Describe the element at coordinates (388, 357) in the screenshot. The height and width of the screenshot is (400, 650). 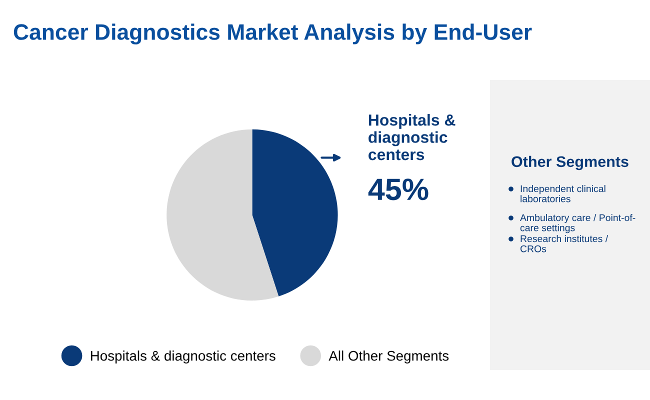
I see `legend-label: All Other Segments` at that location.